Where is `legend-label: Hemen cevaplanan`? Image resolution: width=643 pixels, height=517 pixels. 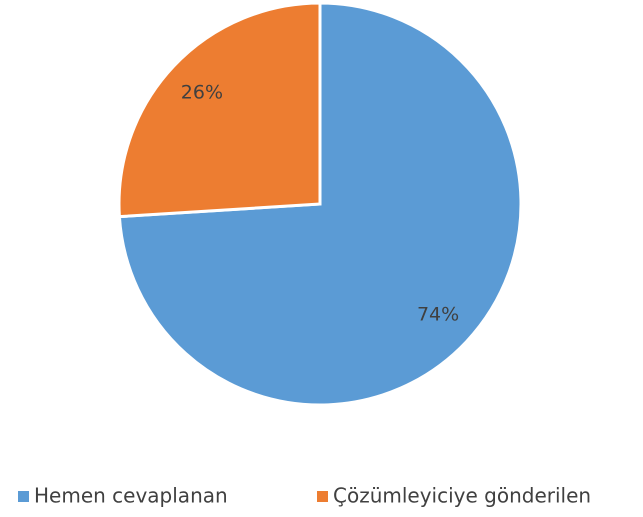 legend-label: Hemen cevaplanan is located at coordinates (131, 496).